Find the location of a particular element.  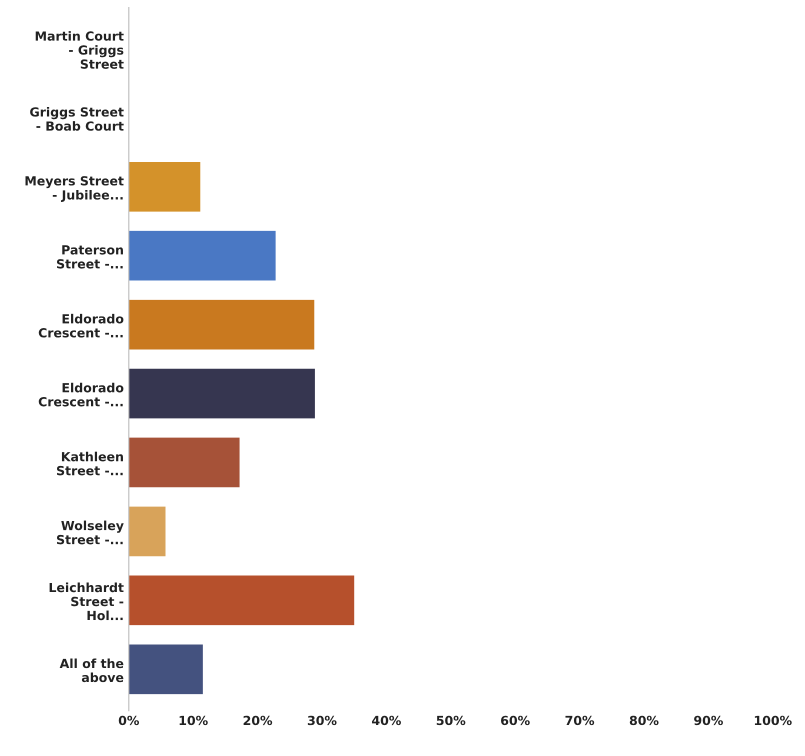

y-tick-label: Griggs Street - Boab Court is located at coordinates (77, 119).